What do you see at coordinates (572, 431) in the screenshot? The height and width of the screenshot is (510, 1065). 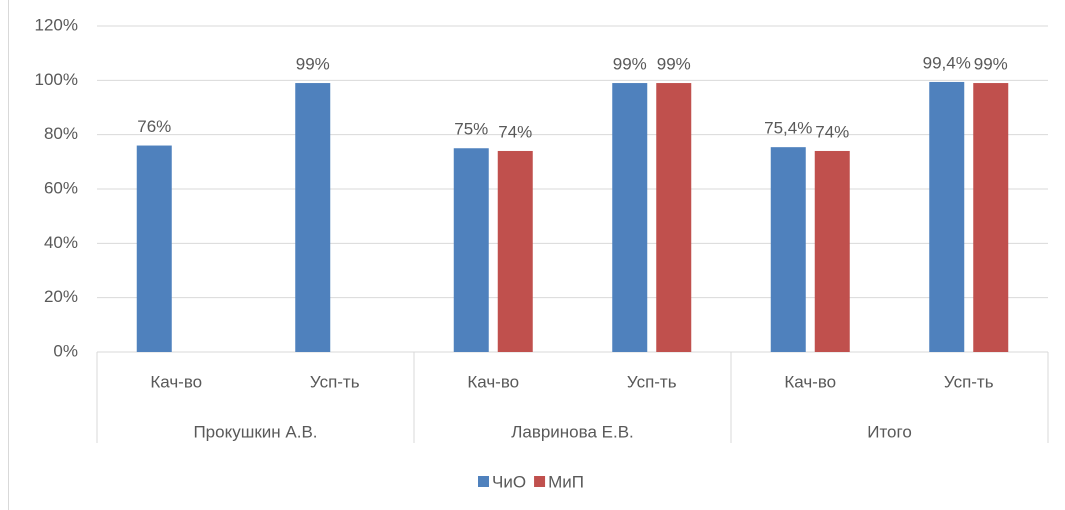 I see `group-label: Лавринова Е.В.` at bounding box center [572, 431].